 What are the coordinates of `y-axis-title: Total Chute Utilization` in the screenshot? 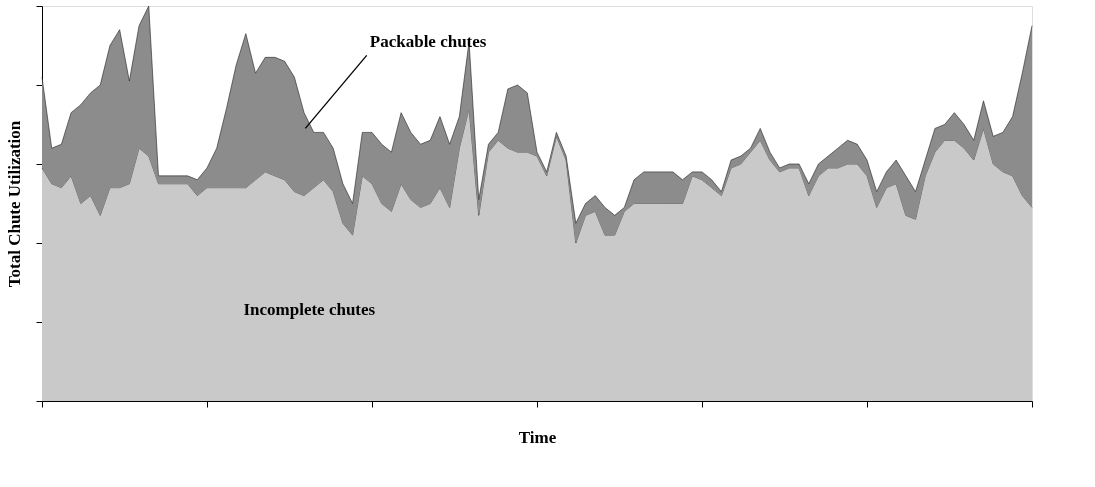 It's located at (14, 204).